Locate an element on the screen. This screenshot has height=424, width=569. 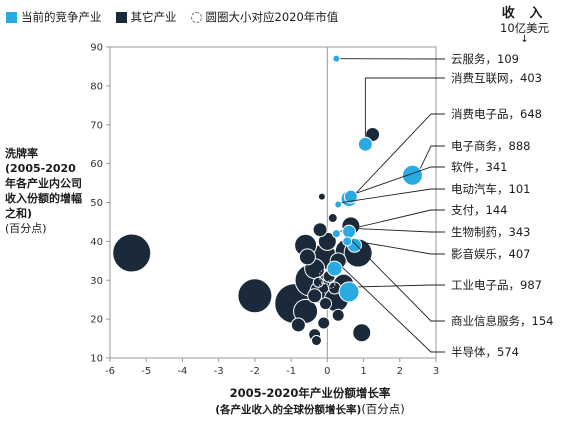
x-tick-label: 0 is located at coordinates (327, 371).